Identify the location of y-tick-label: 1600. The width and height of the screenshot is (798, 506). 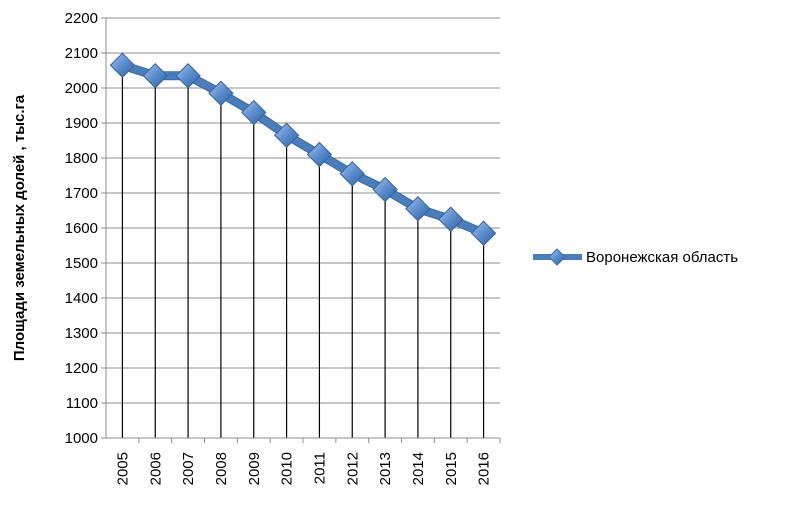
(81, 228).